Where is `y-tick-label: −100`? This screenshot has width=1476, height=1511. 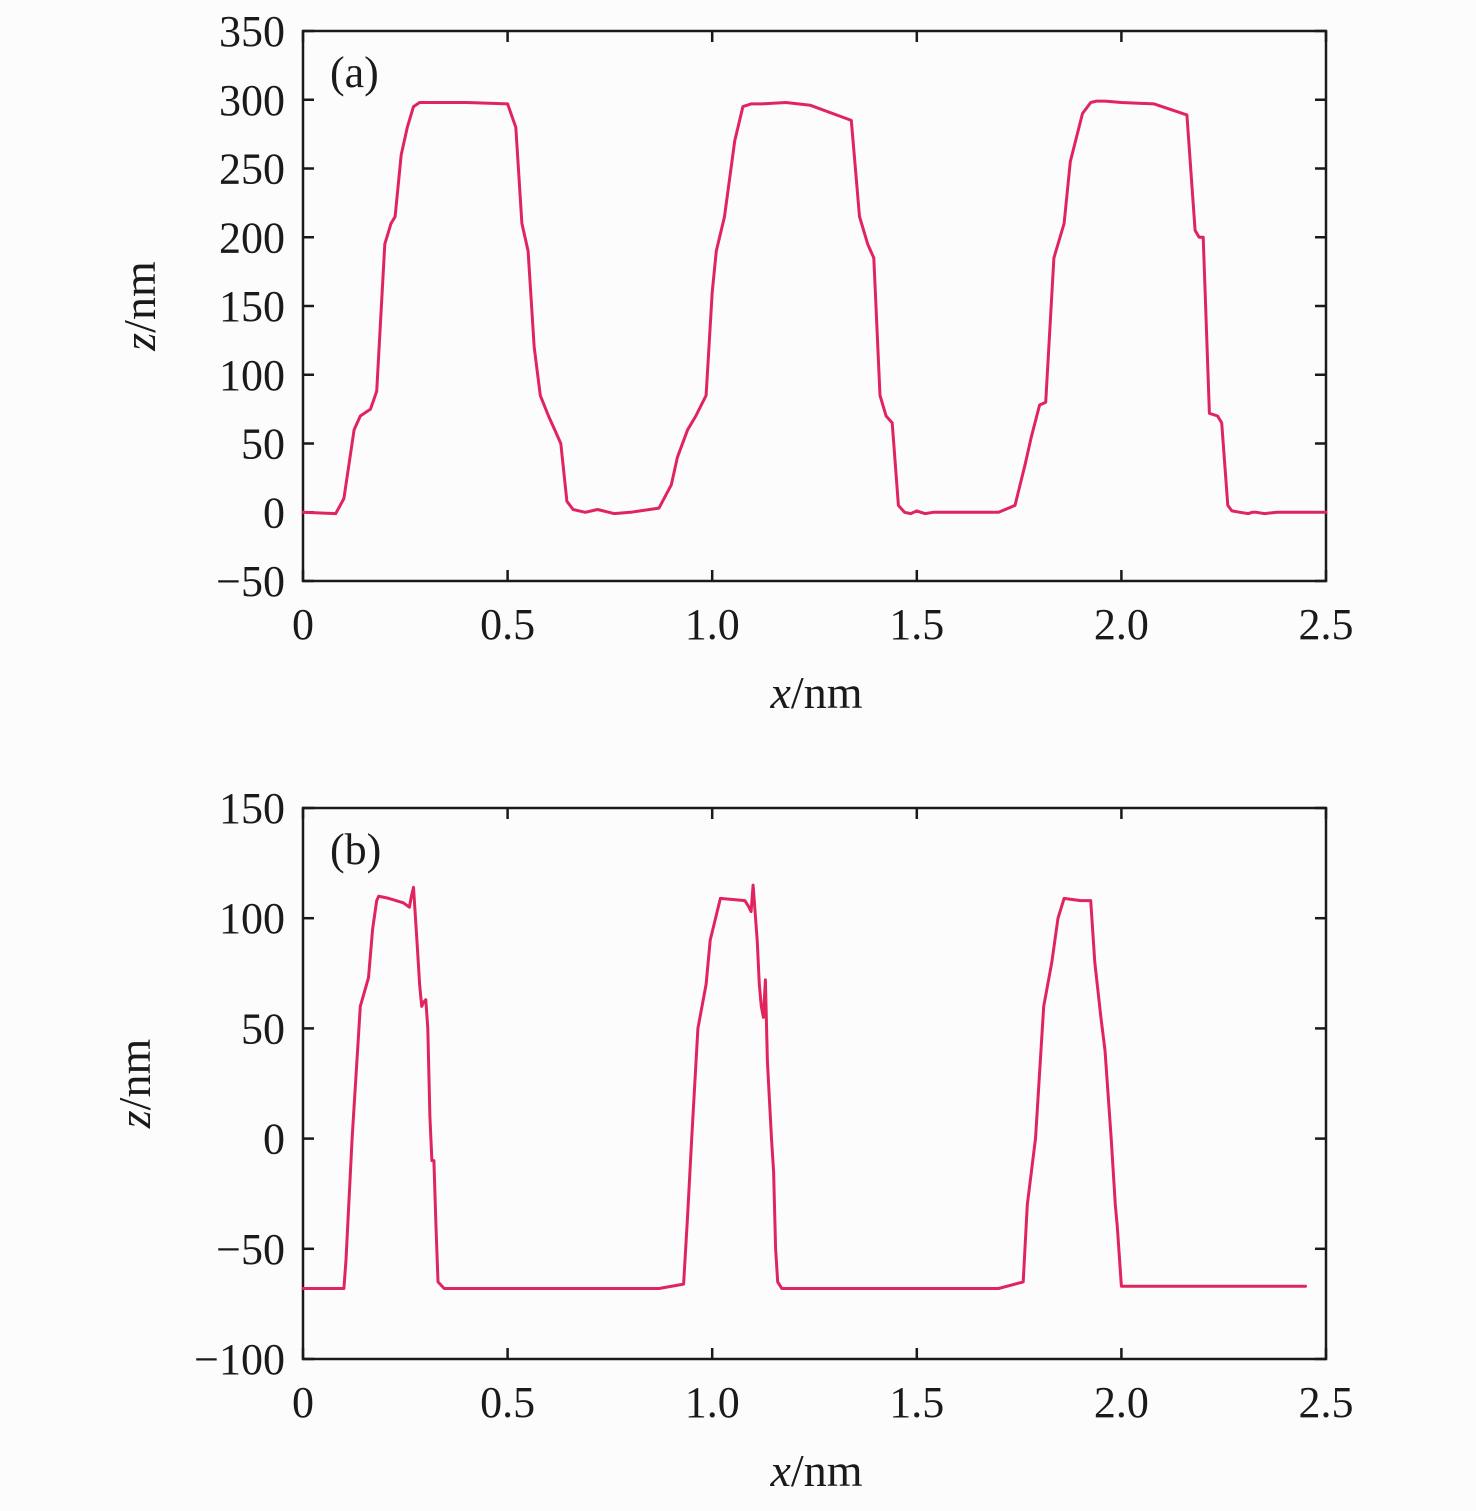
y-tick-label: −100 is located at coordinates (239, 1359).